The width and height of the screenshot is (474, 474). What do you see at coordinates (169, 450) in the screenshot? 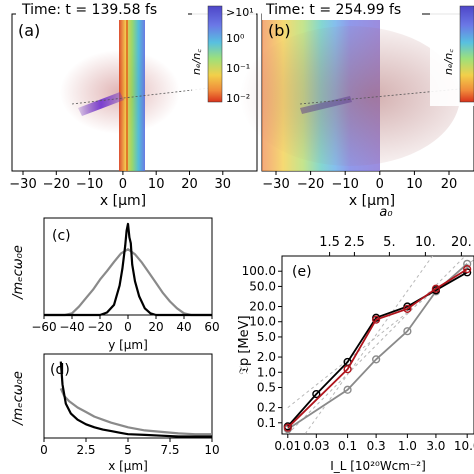
I see `panel-d-xtick-label: 7.5` at bounding box center [169, 450].